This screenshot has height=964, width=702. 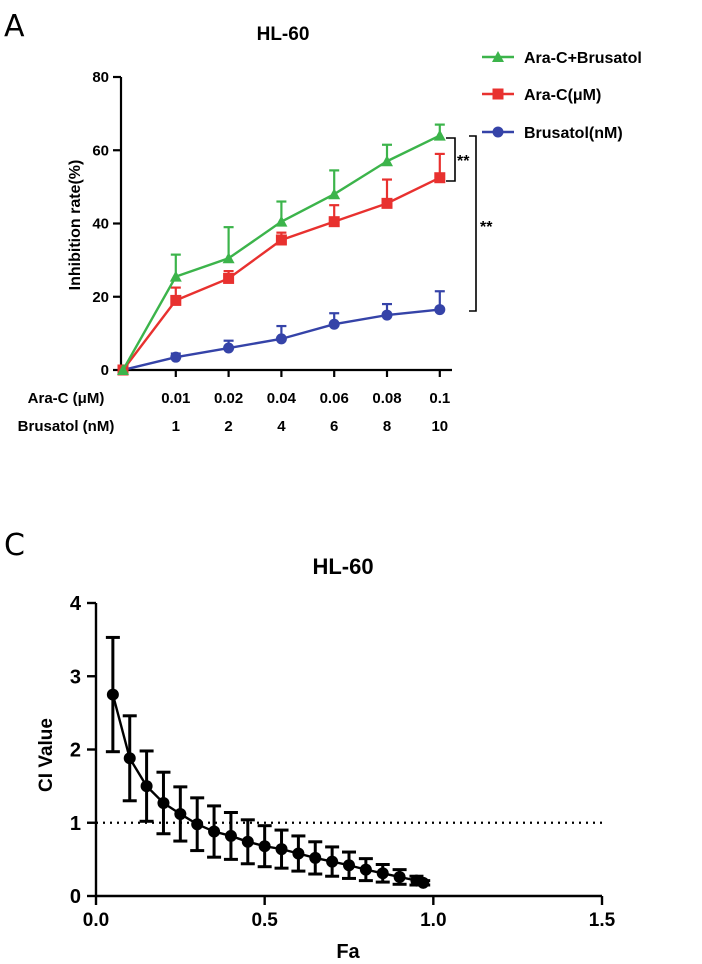 What do you see at coordinates (76, 604) in the screenshot?
I see `y-tick-label: 4` at bounding box center [76, 604].